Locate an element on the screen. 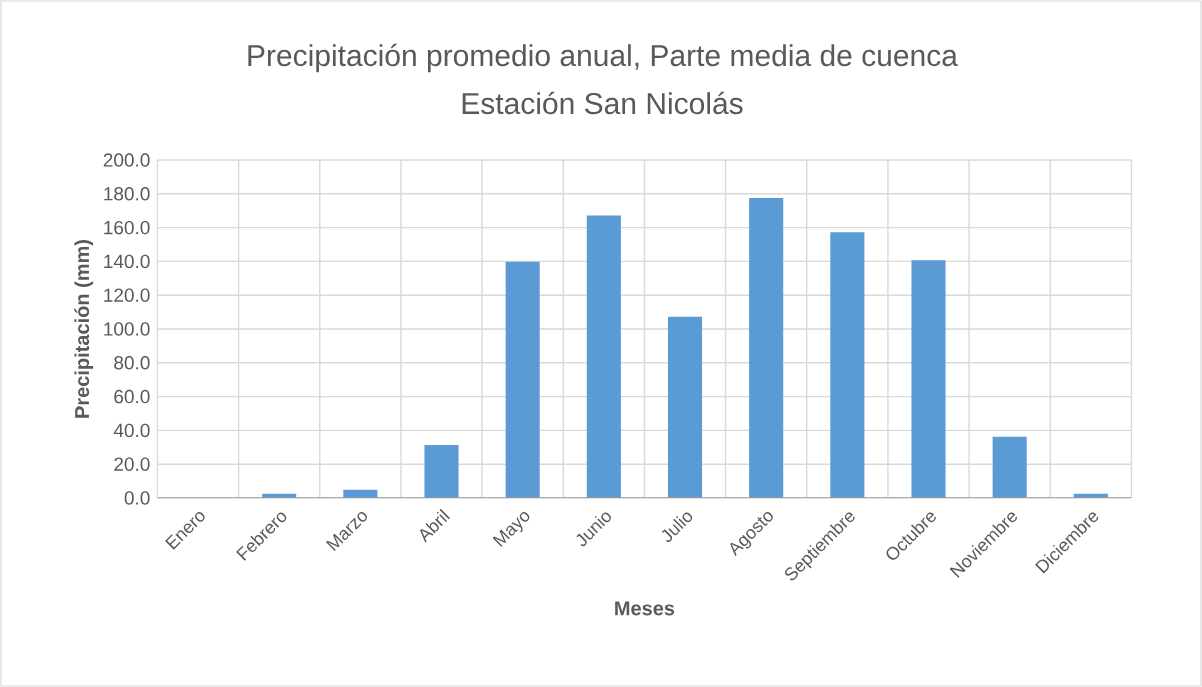 The image size is (1202, 687). y-tick-label: 180.0 is located at coordinates (127, 194).